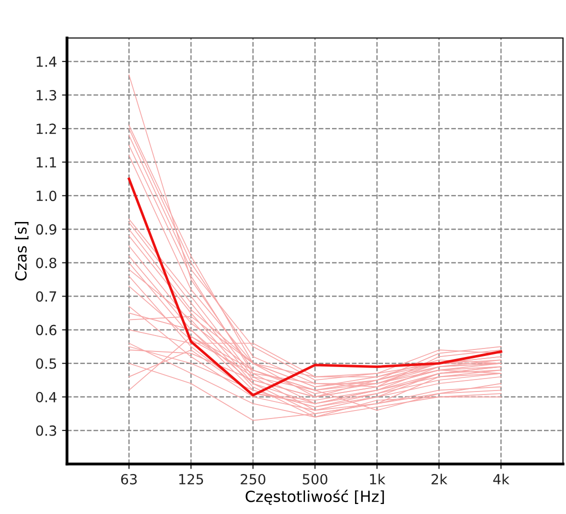 This screenshot has height=514, width=566. I want to click on y-tick-label: 1.3, so click(46, 95).